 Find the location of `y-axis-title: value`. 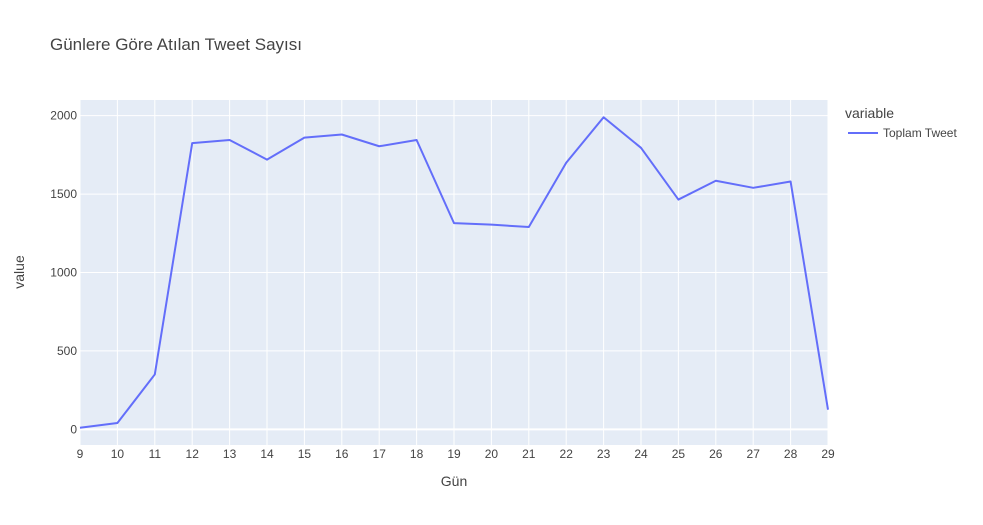

y-axis-title: value is located at coordinates (19, 272).